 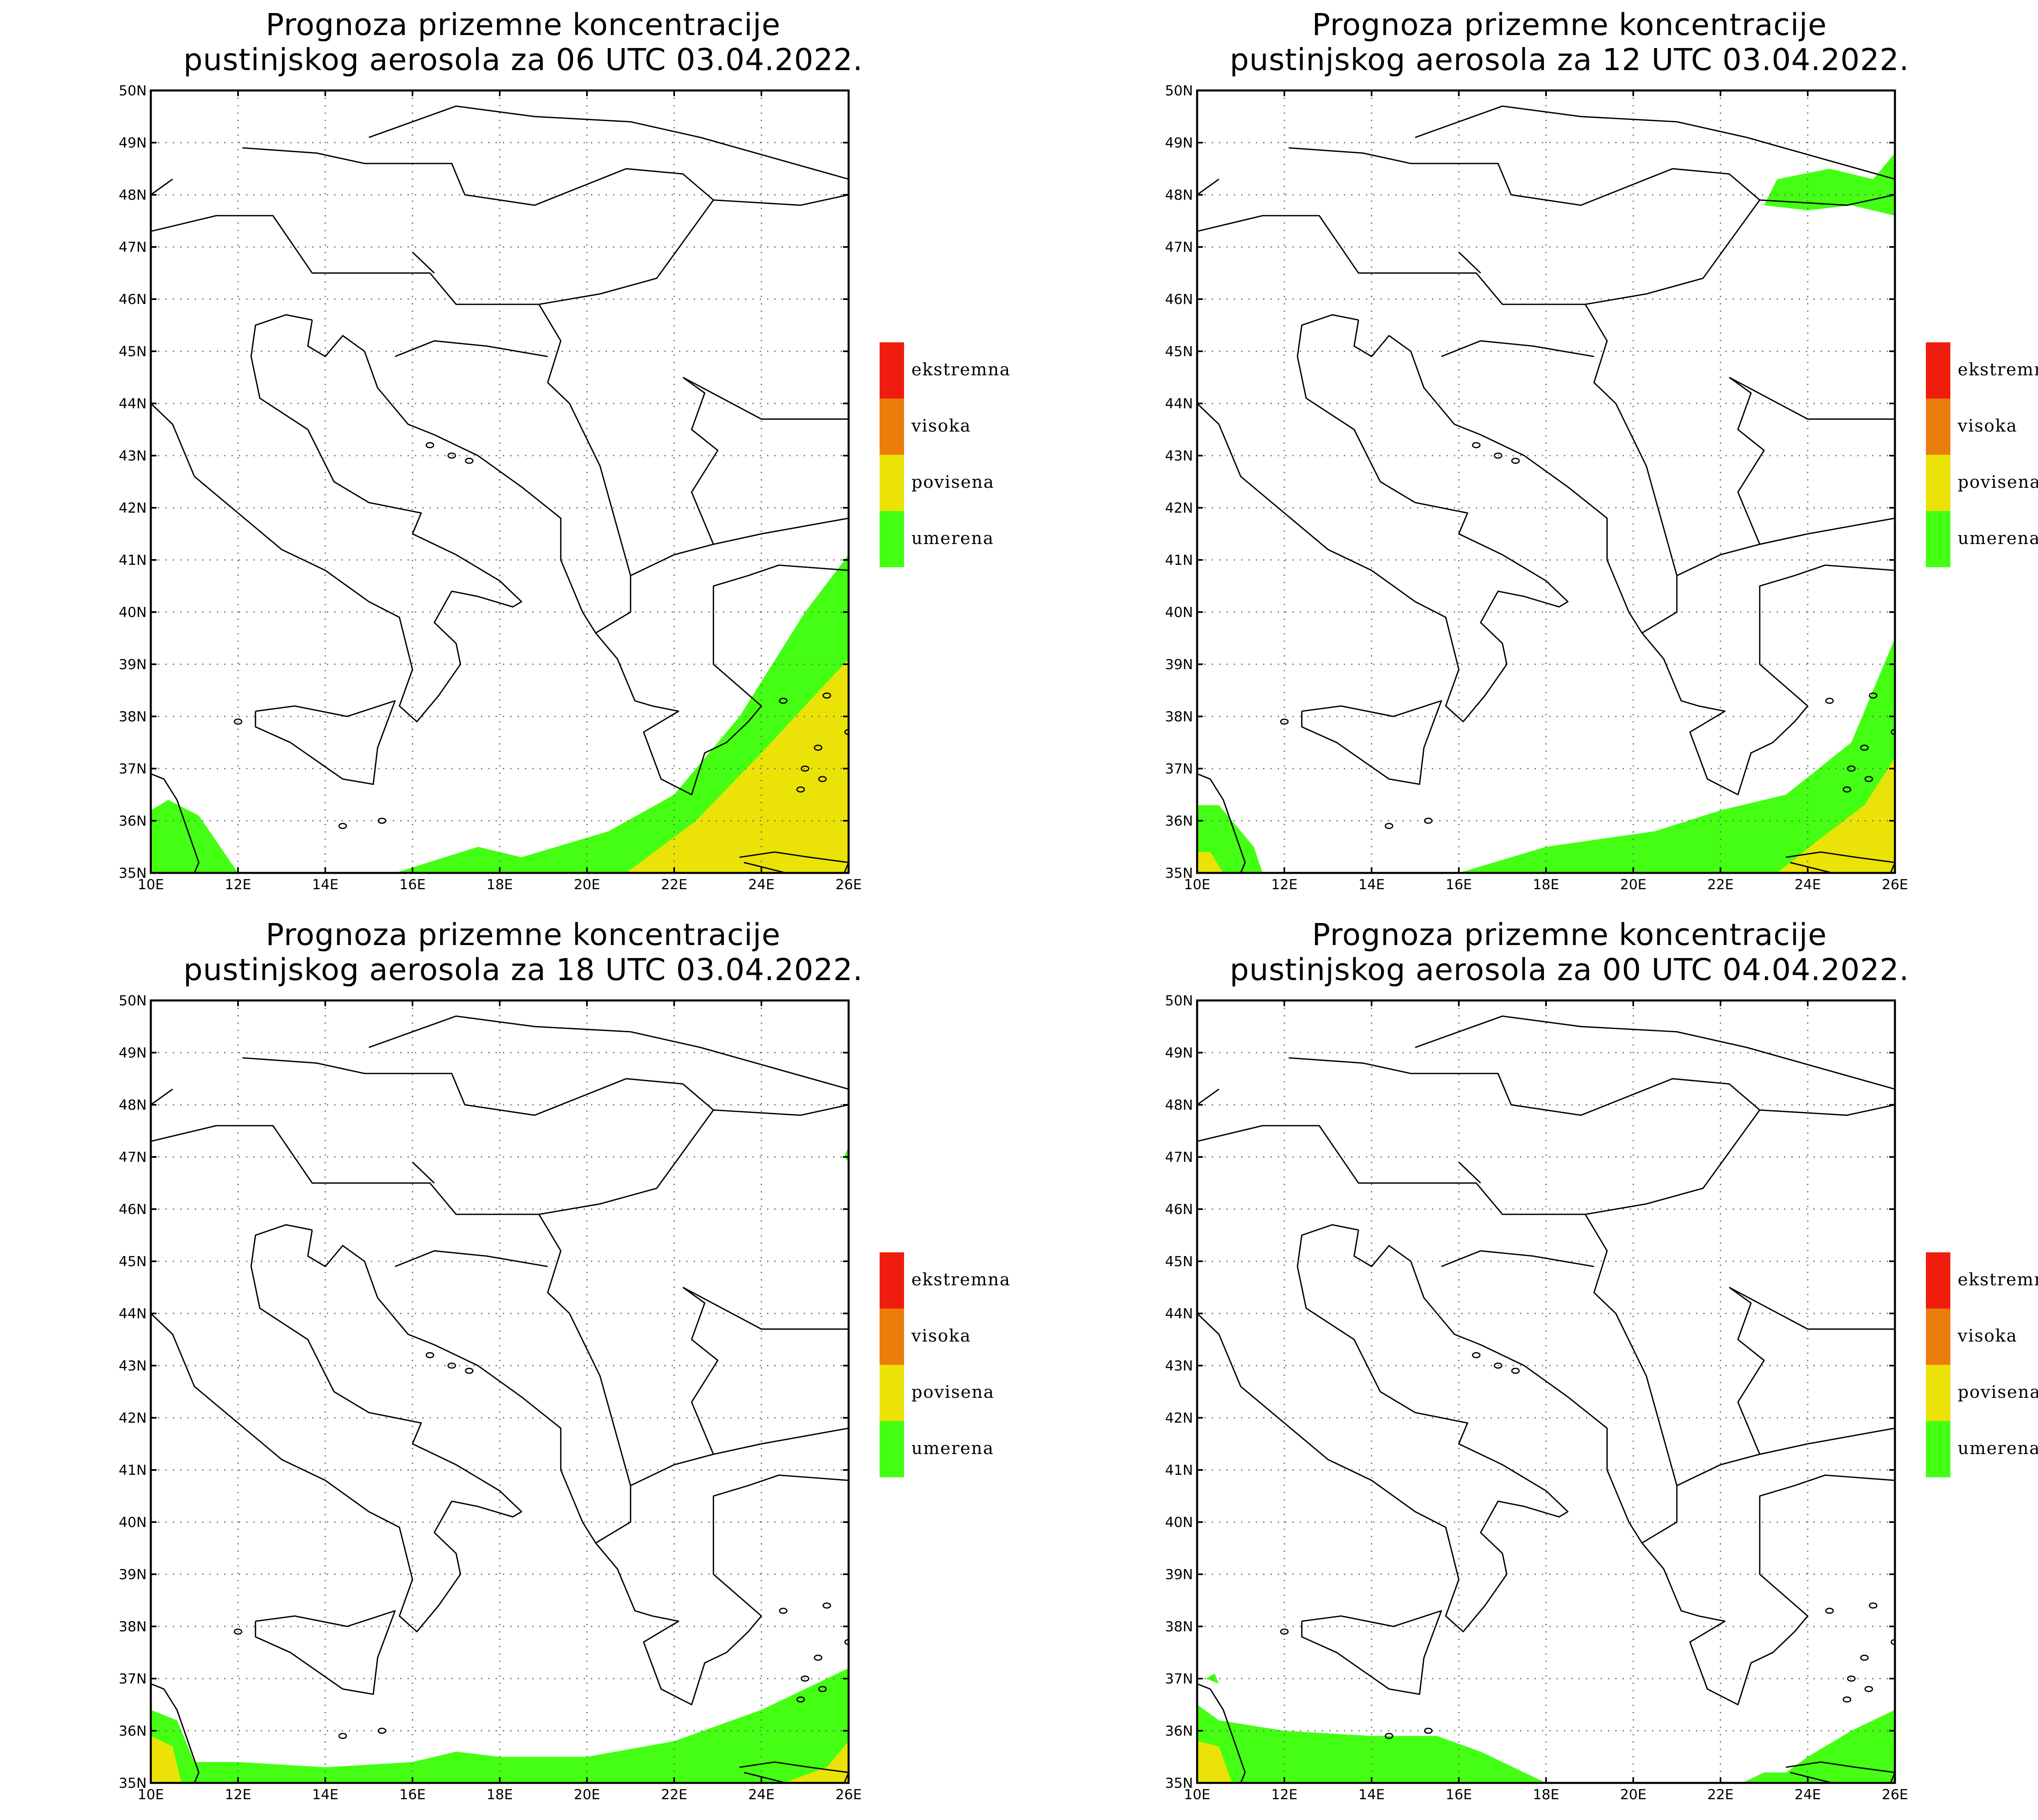 I want to click on lat-label: 45N, so click(x=1179, y=1262).